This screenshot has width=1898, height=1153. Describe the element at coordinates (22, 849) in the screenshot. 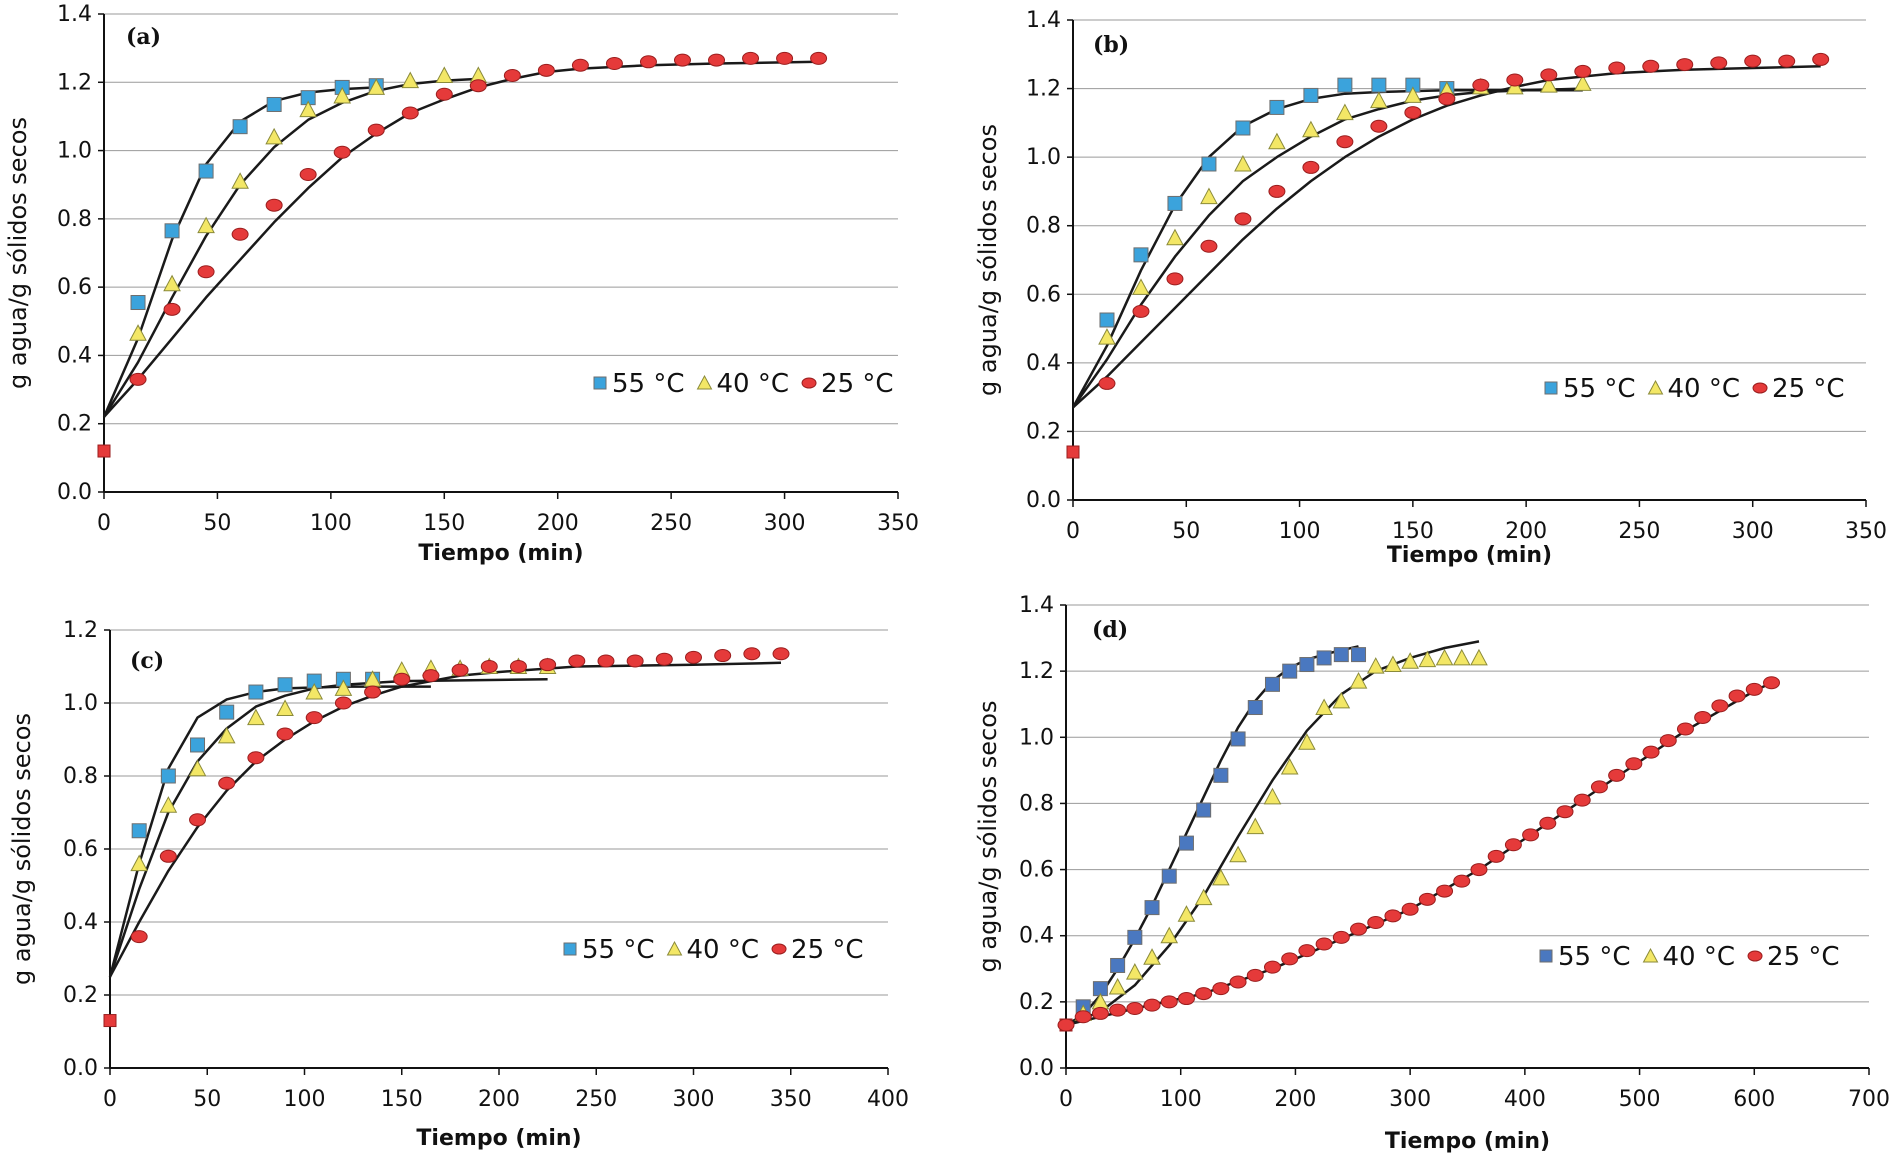

I see `y-axis-title: g agua/g sólidos secos` at that location.